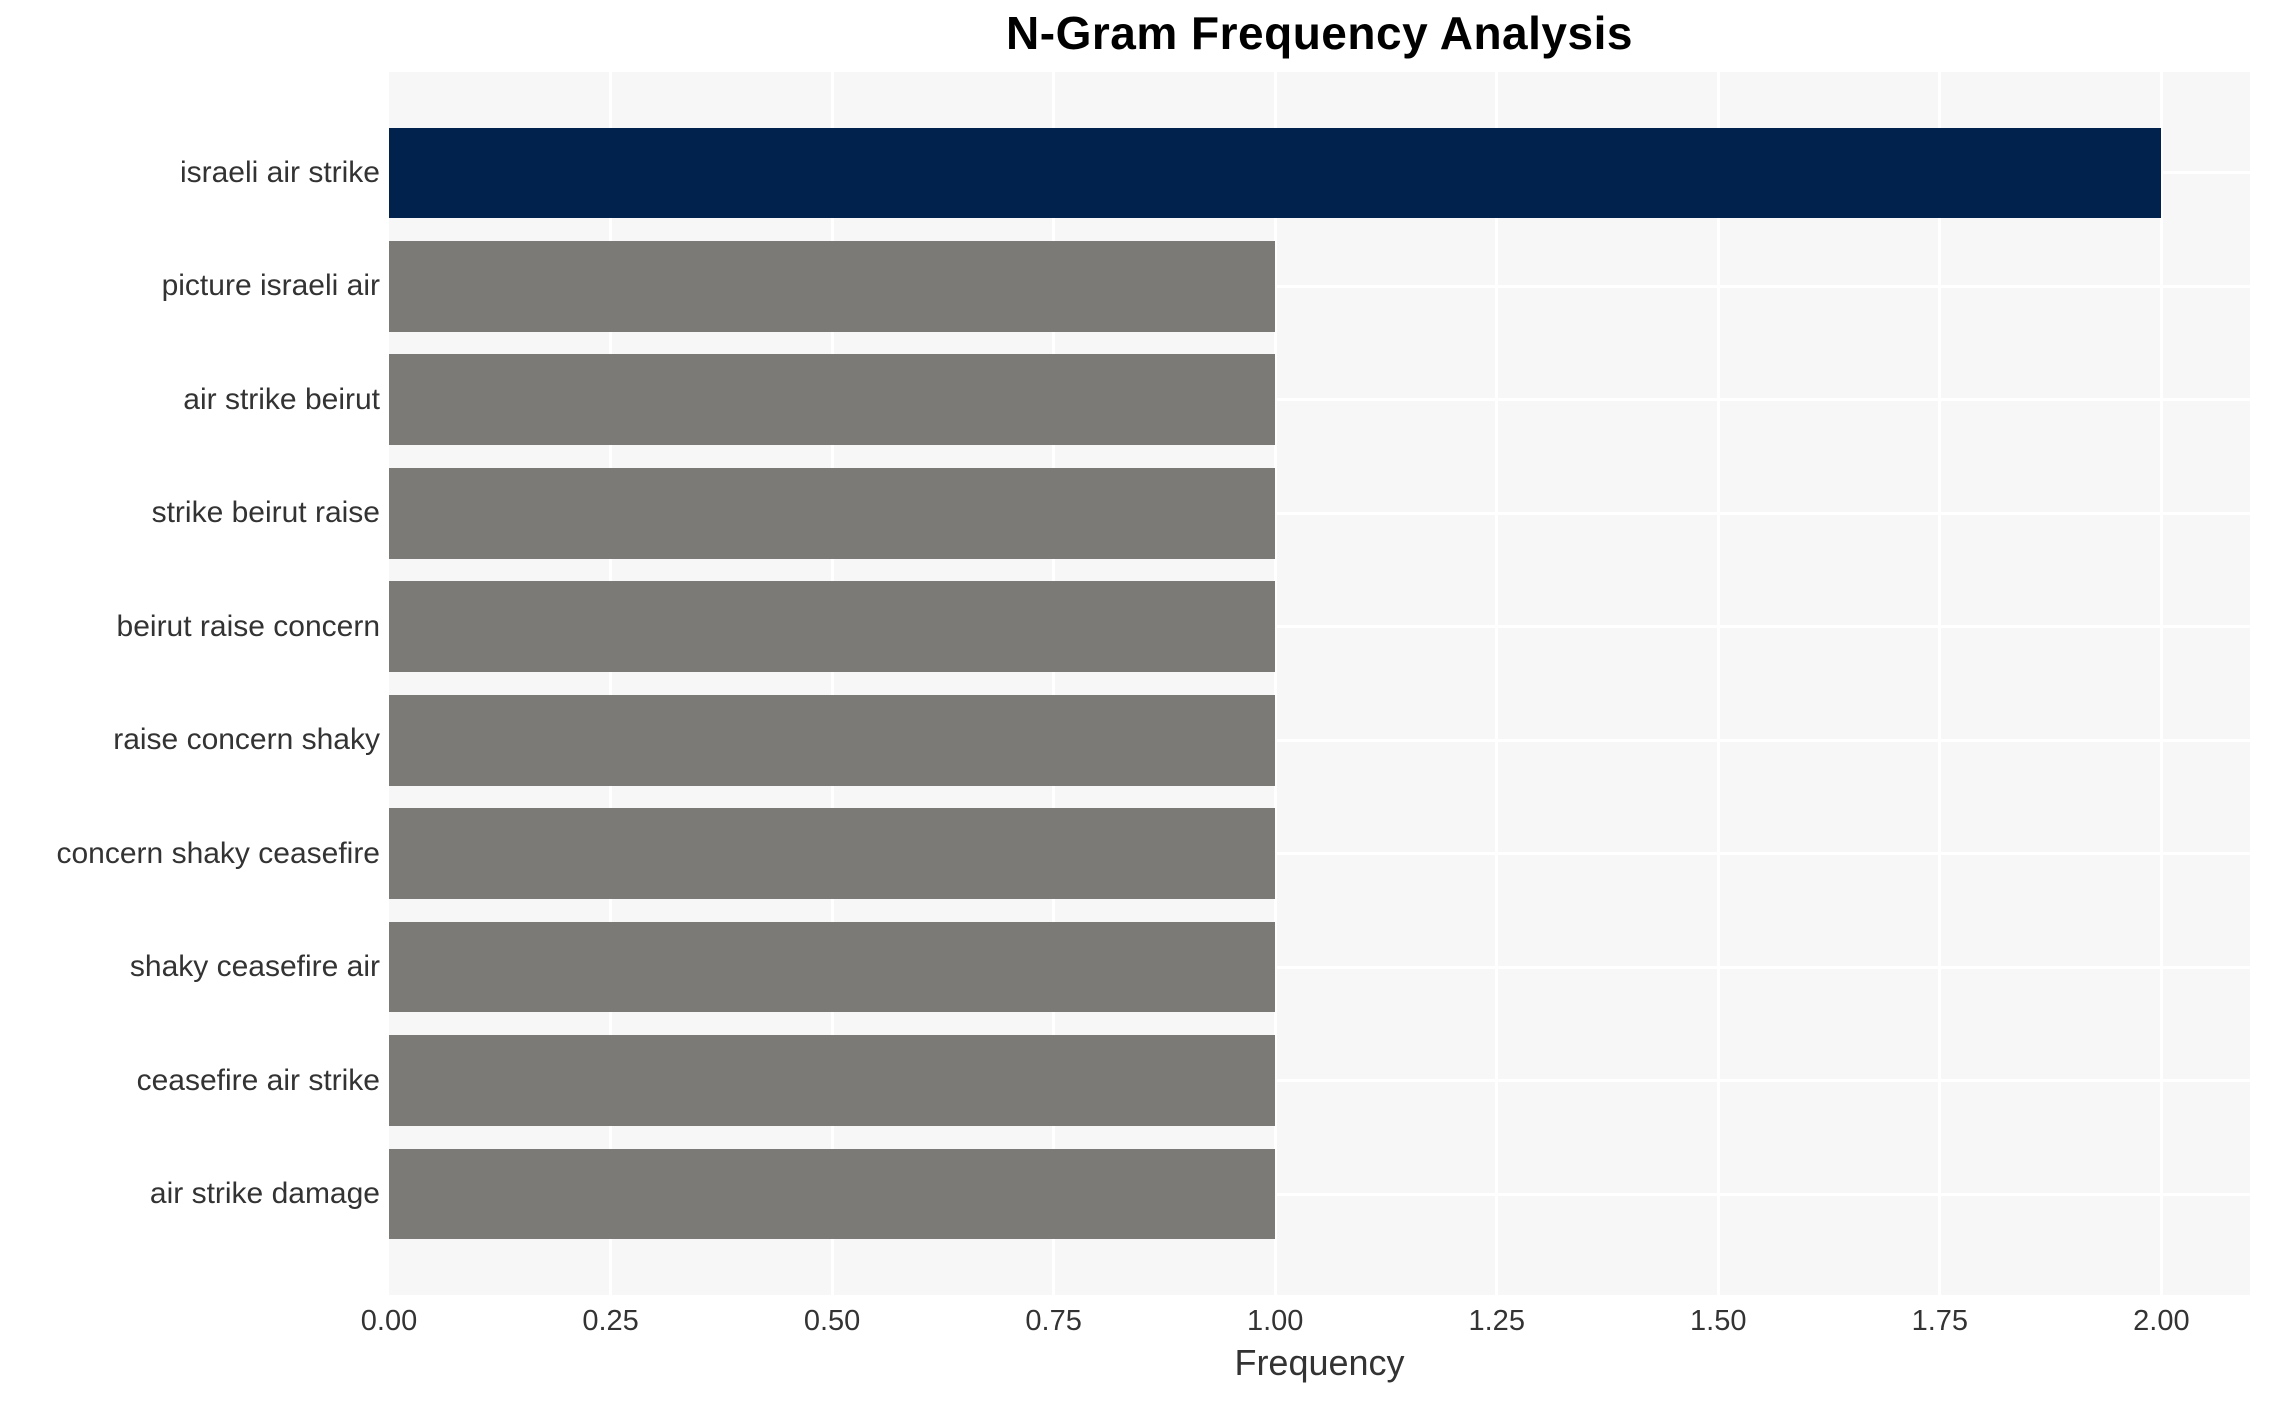 Image resolution: width=2269 pixels, height=1402 pixels. What do you see at coordinates (281, 399) in the screenshot?
I see `y-tick-label: air strike beirut` at bounding box center [281, 399].